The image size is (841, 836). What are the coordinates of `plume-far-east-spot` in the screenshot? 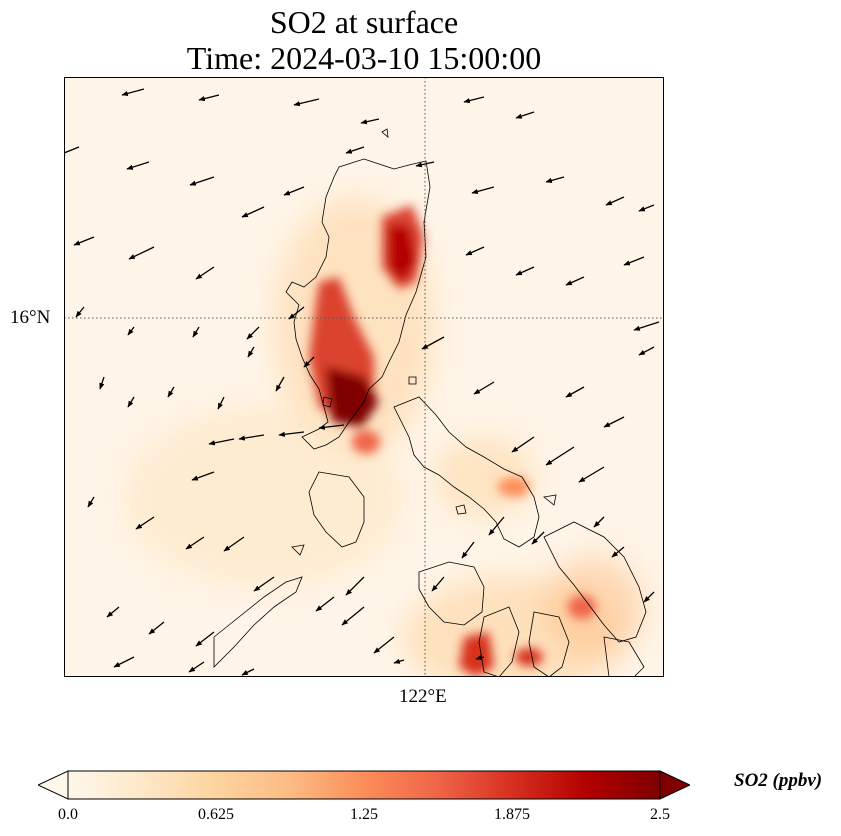 It's located at (582, 607).